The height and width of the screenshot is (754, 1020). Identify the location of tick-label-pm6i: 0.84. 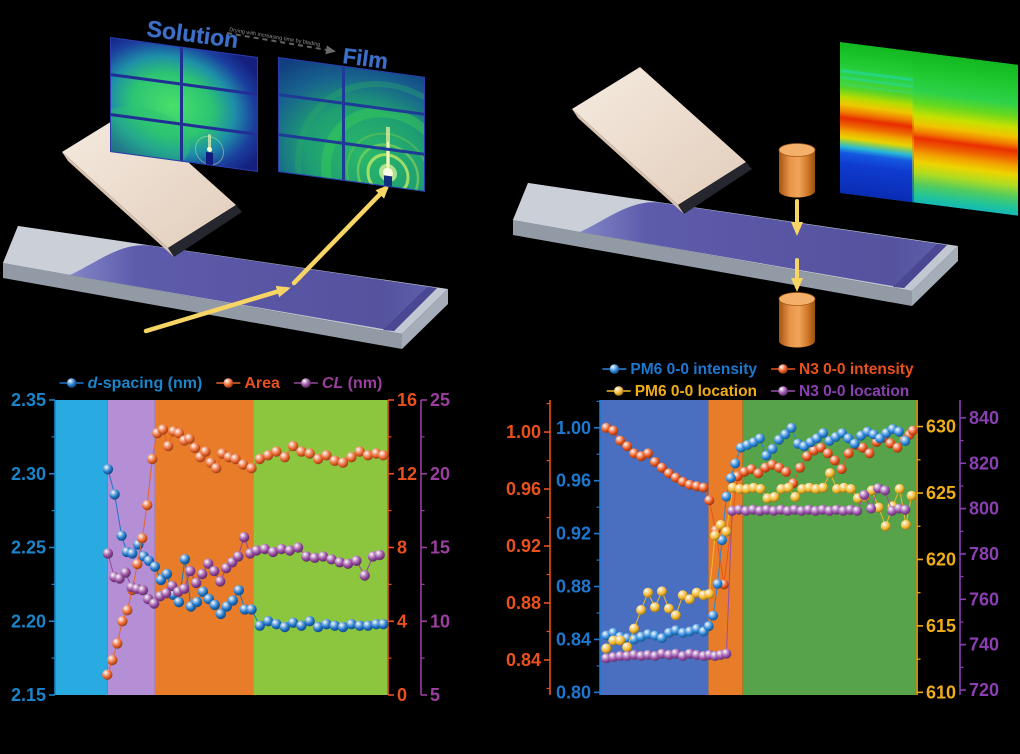
(573, 639).